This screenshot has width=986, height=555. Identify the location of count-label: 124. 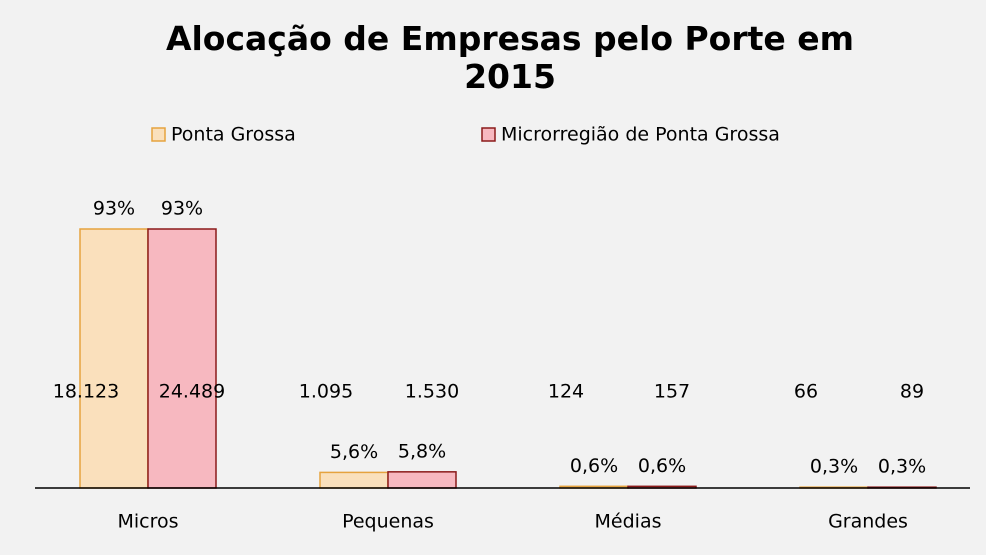
(566, 392).